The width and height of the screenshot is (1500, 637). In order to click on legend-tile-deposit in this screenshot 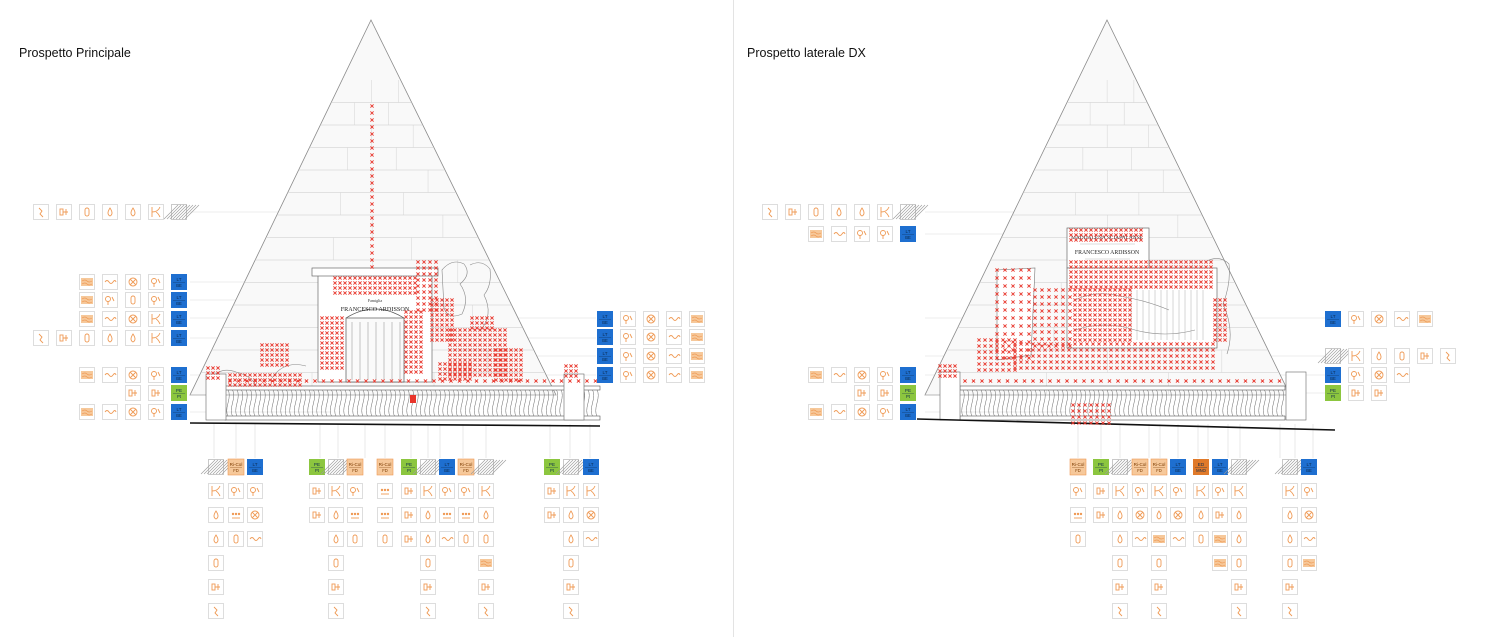, I will do `click(839, 234)`.